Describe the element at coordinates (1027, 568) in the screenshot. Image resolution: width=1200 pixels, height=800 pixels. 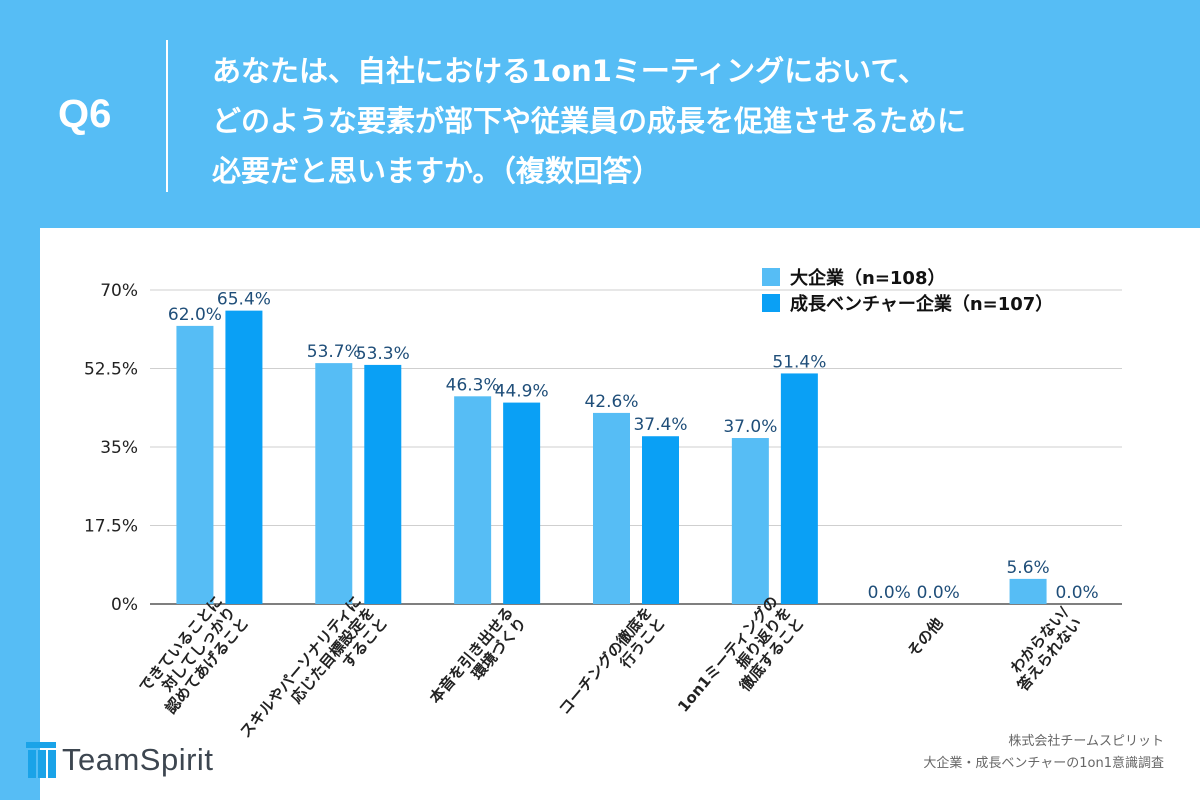
I see `data-label: 5.6%` at that location.